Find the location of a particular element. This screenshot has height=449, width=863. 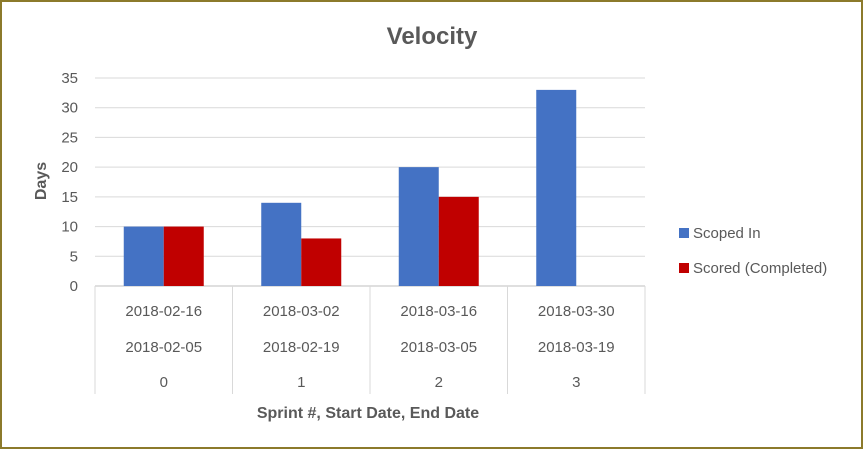

x-category-label-start-date: 2018-03-19 is located at coordinates (576, 347).